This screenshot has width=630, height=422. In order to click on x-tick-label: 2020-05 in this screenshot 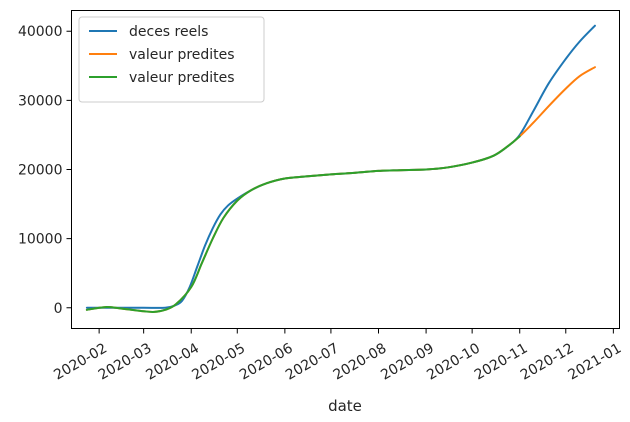, I will do `click(218, 361)`.